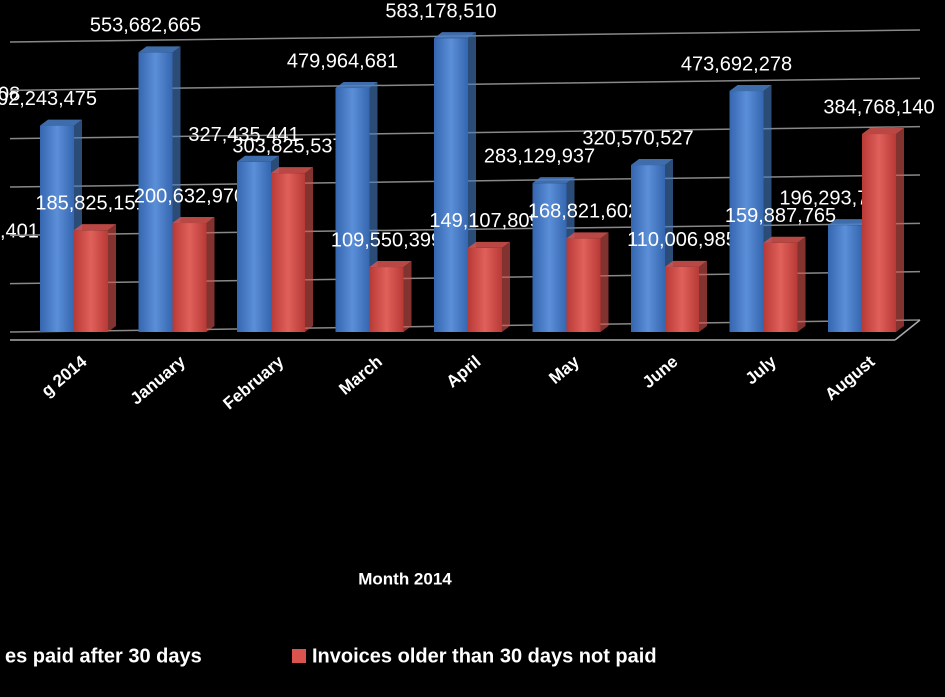 This screenshot has width=945, height=697. What do you see at coordinates (736, 64) in the screenshot?
I see `value-label: 473,692,278` at bounding box center [736, 64].